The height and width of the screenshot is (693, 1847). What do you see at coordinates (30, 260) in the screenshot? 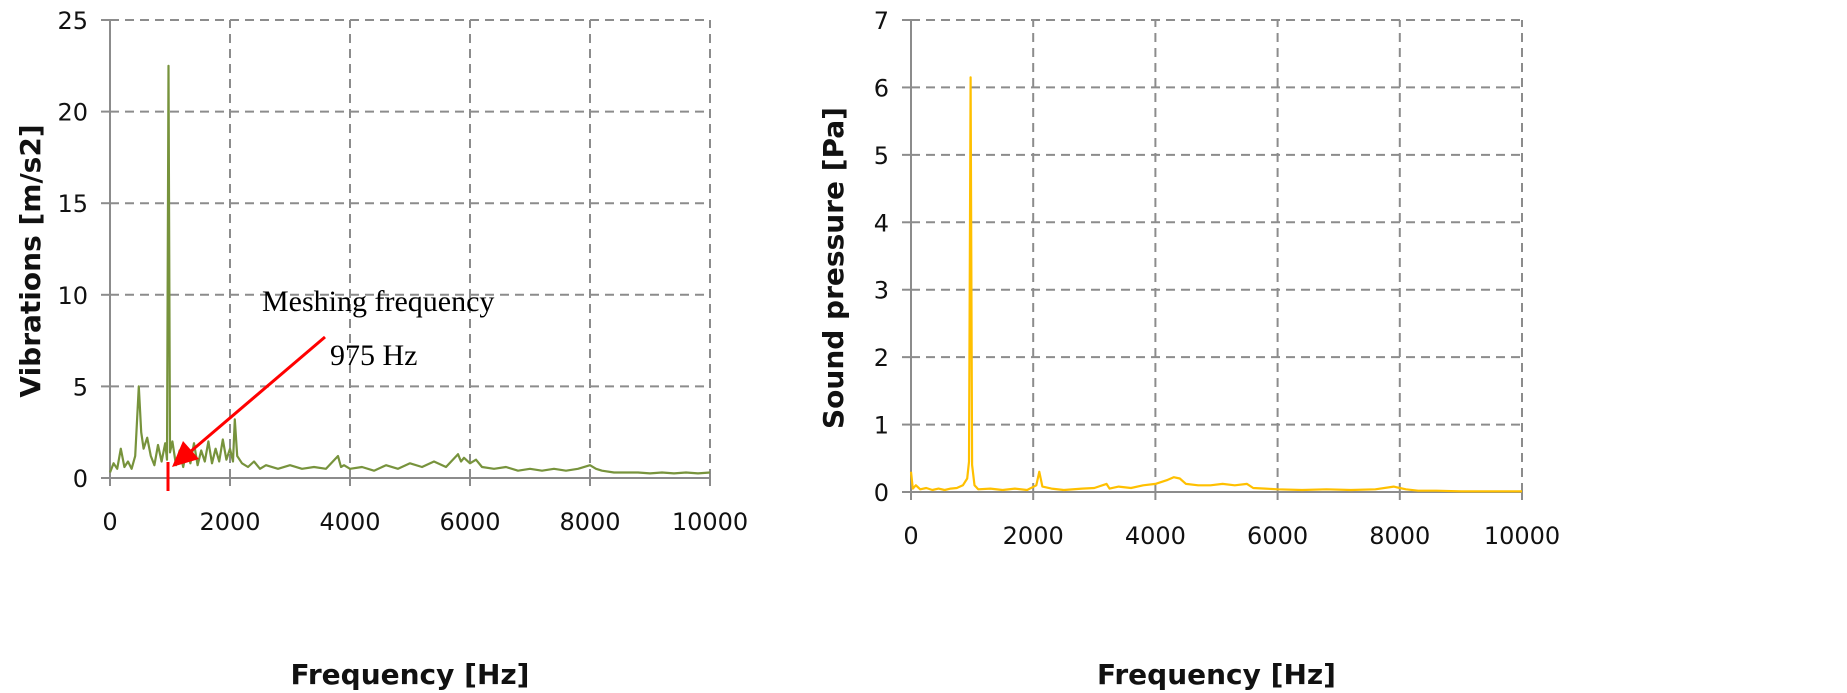
I see `y-axis-title: Vibrations [m/s2]` at bounding box center [30, 260].